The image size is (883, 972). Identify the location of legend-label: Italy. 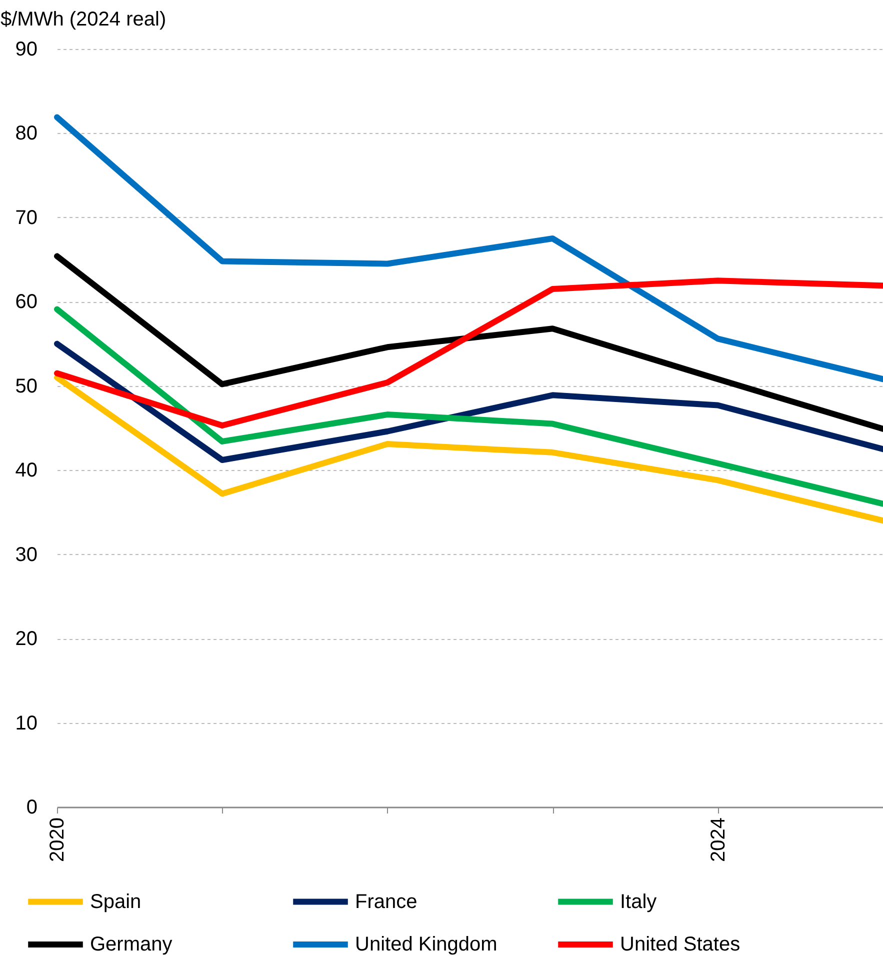
(638, 901).